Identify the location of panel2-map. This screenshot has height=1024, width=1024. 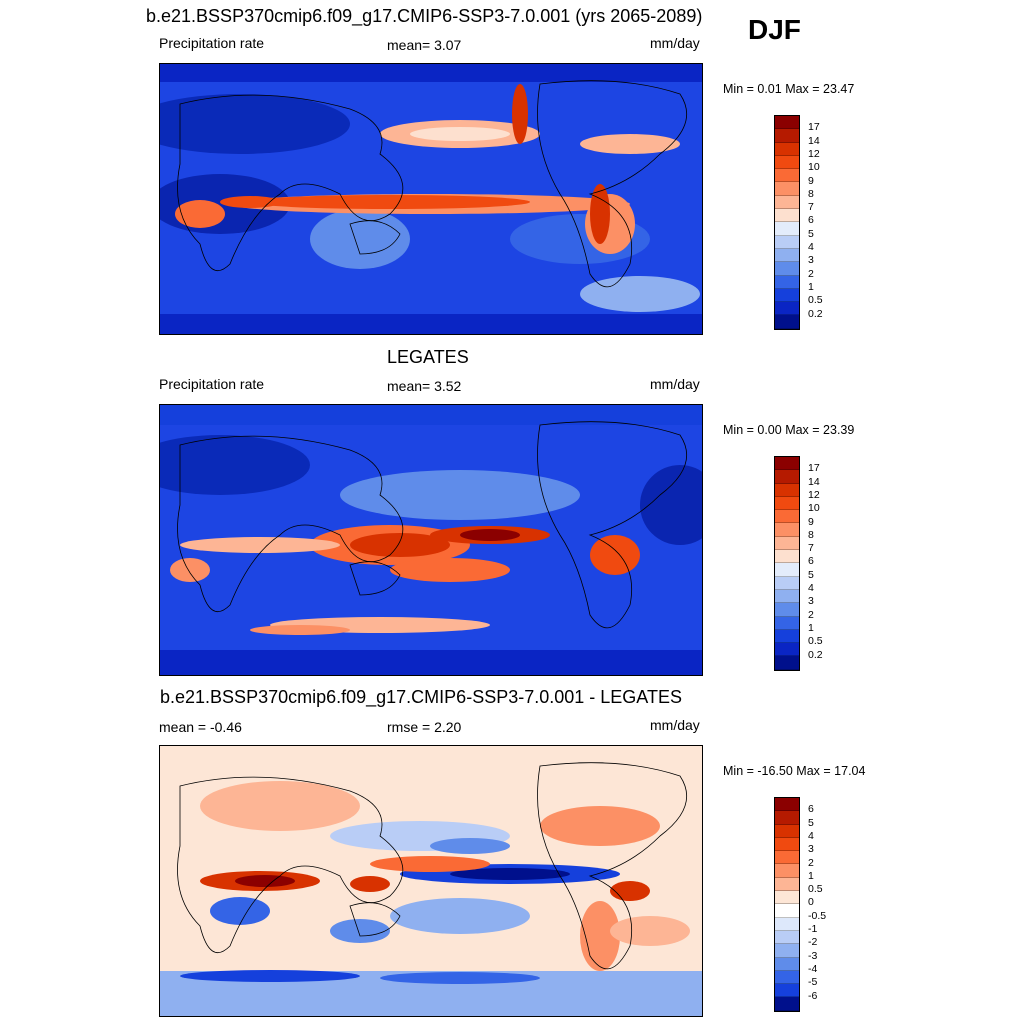
(431, 540).